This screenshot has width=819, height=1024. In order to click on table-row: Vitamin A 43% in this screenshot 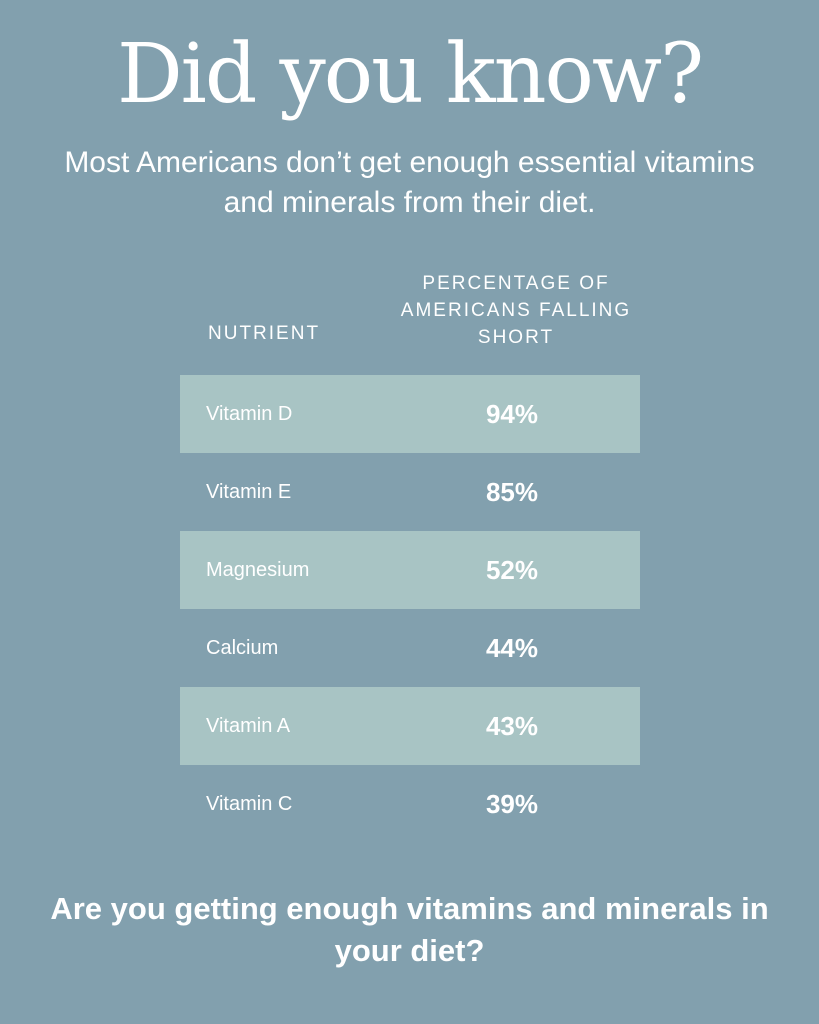, I will do `click(410, 726)`.